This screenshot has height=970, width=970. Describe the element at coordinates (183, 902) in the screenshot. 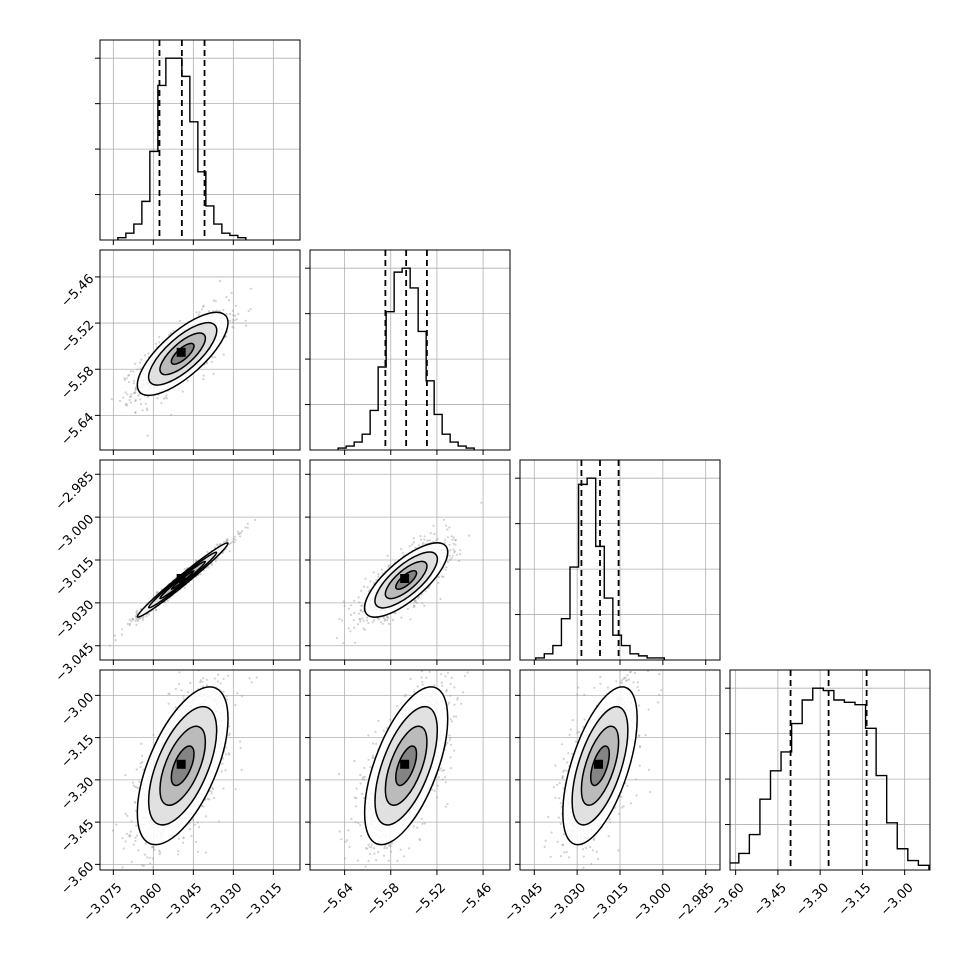

I see `x-tick-label: −3.045` at that location.